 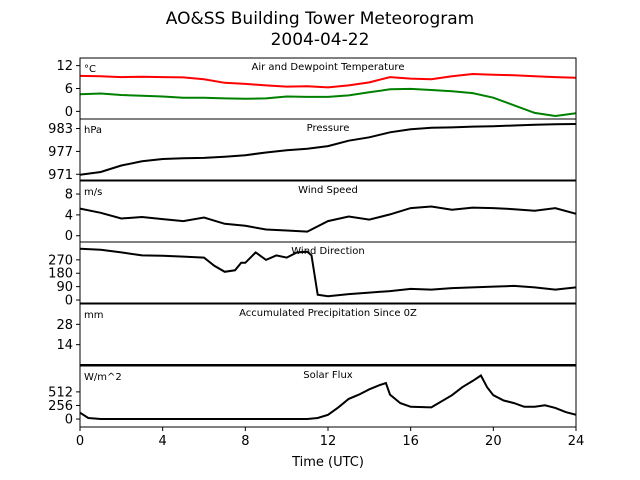 I want to click on y-tick-label: 270, so click(x=60, y=260).